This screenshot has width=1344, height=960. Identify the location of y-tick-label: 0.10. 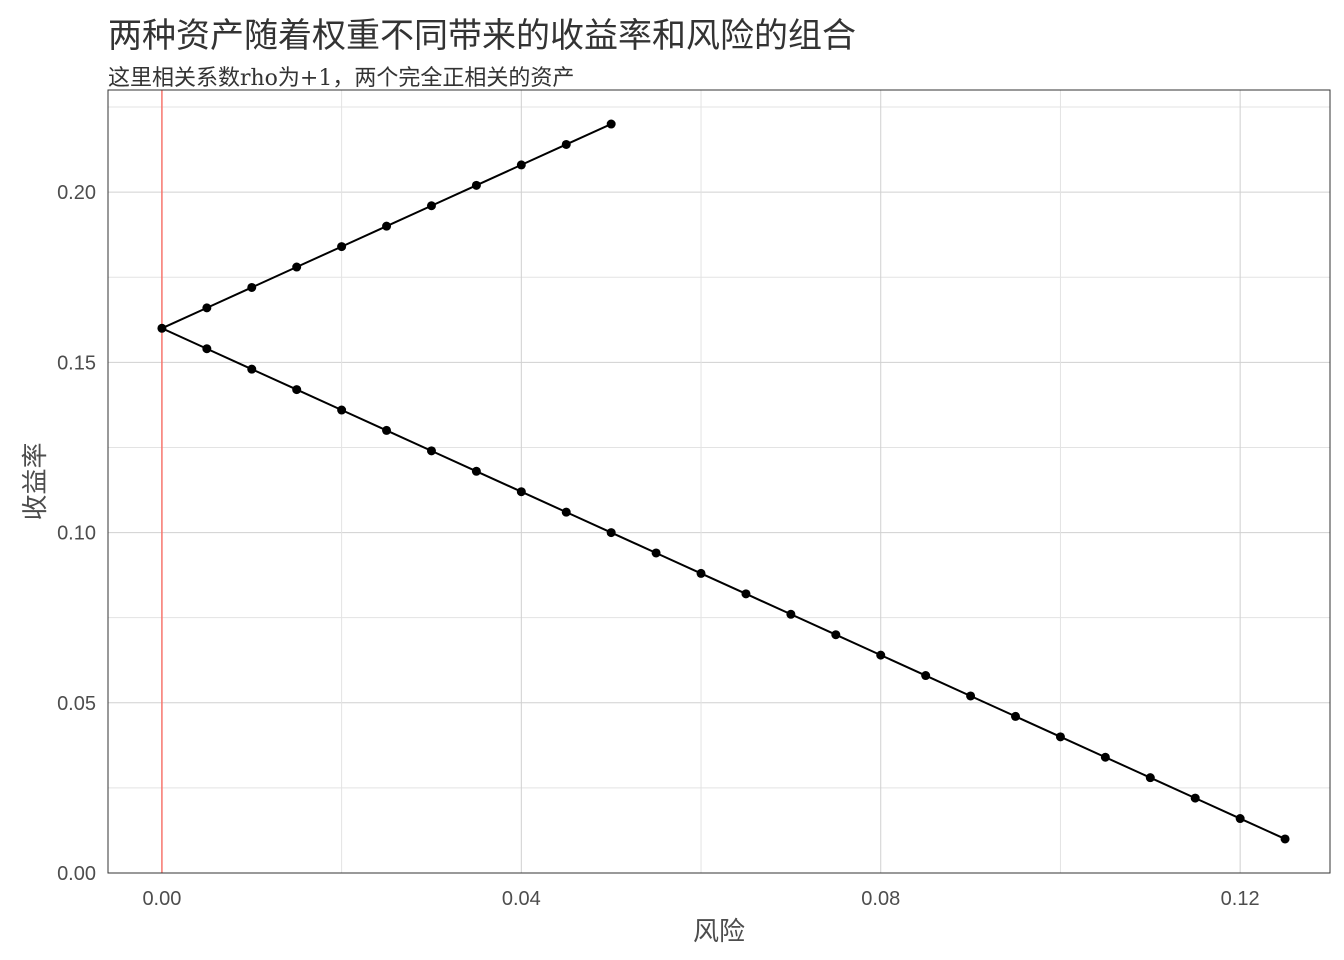
(76, 534).